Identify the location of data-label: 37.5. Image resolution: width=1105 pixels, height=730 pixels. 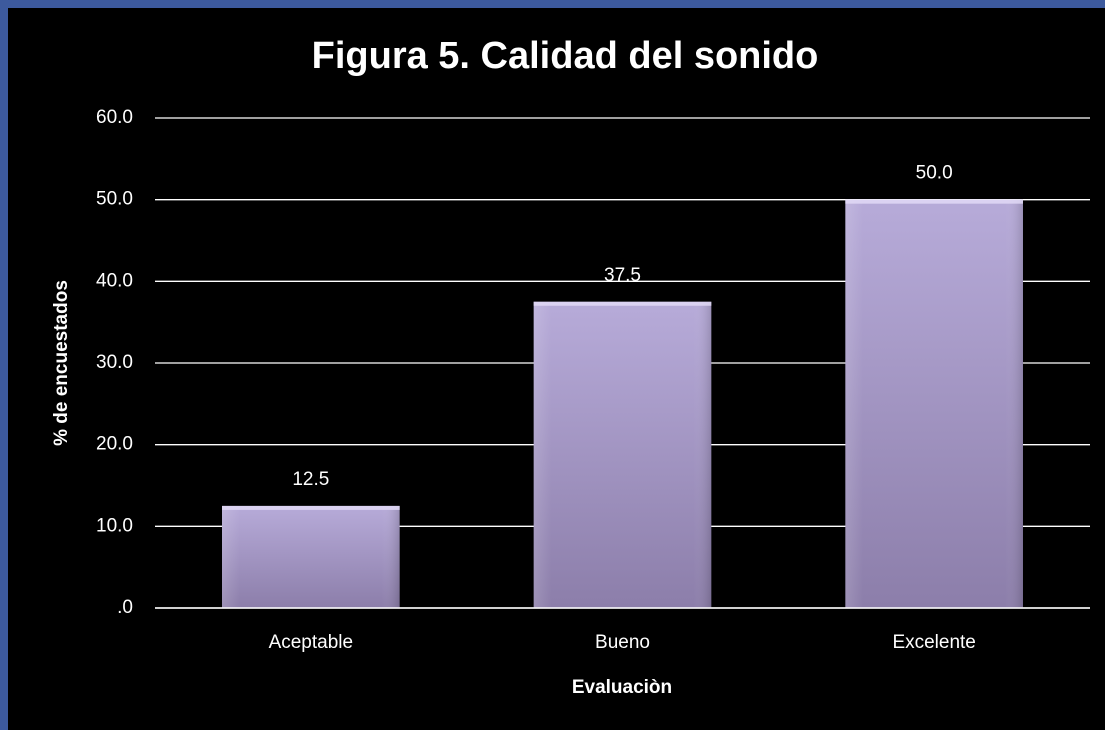
(622, 275).